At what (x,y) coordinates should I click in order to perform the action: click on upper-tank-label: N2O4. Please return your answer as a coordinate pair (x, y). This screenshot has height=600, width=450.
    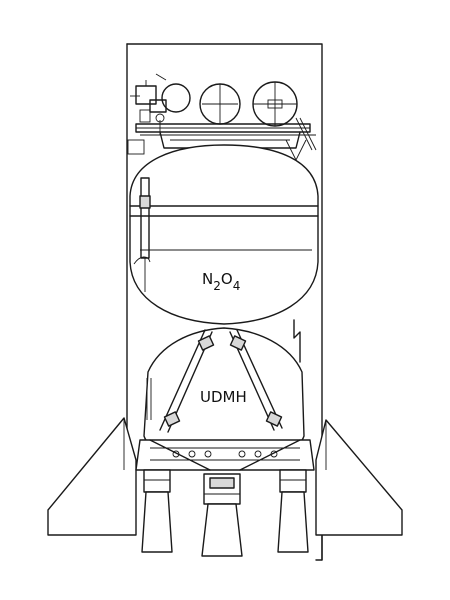
    Looking at the image, I should click on (221, 281).